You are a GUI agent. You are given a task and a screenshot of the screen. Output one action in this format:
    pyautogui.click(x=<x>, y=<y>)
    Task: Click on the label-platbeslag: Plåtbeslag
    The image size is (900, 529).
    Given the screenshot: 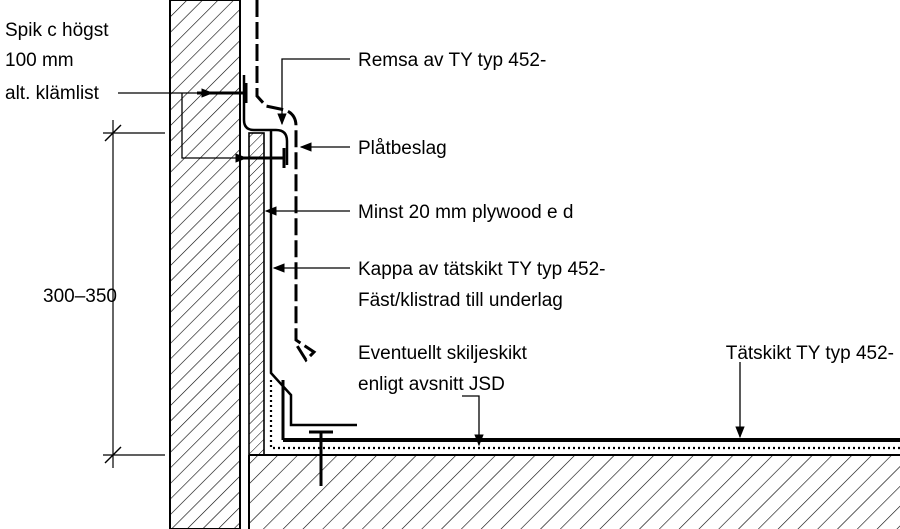 What is the action you would take?
    pyautogui.click(x=402, y=148)
    